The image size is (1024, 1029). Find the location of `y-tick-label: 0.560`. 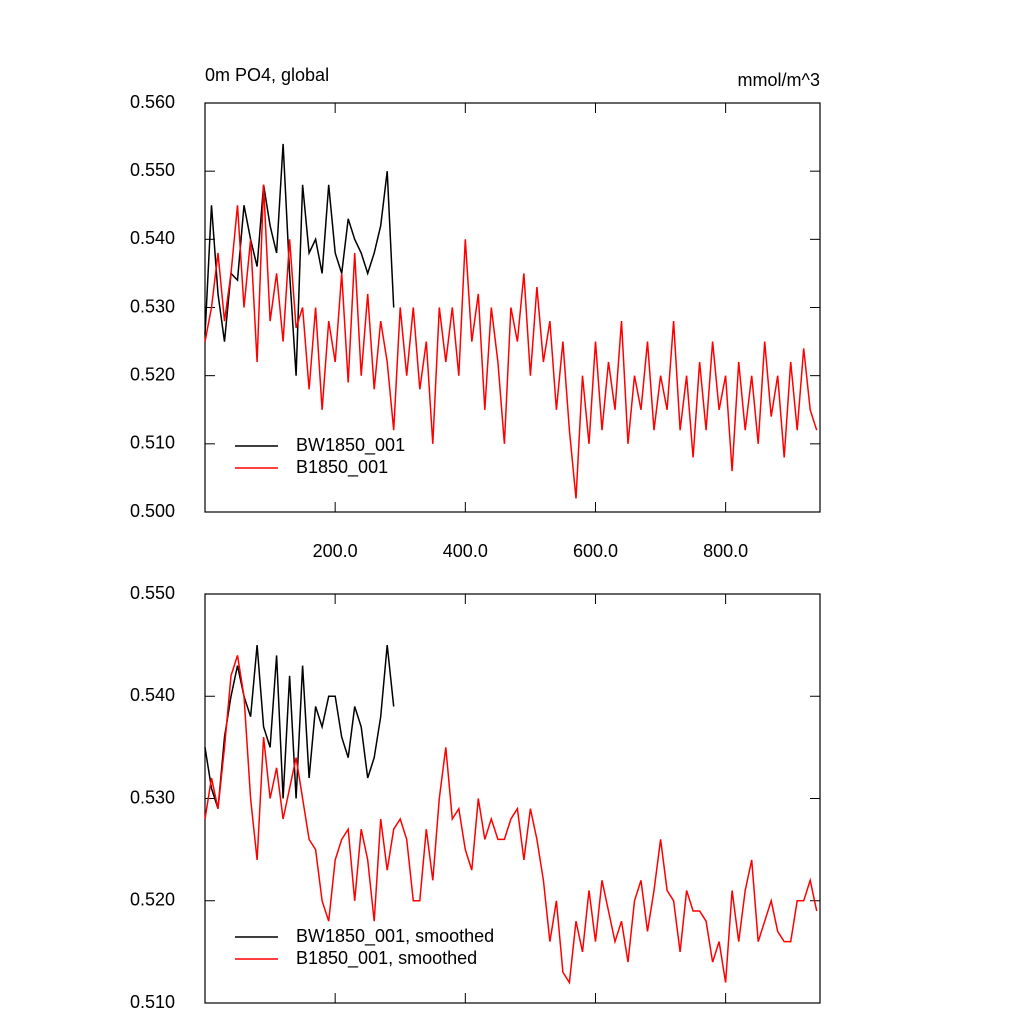

y-tick-label: 0.560 is located at coordinates (152, 102).